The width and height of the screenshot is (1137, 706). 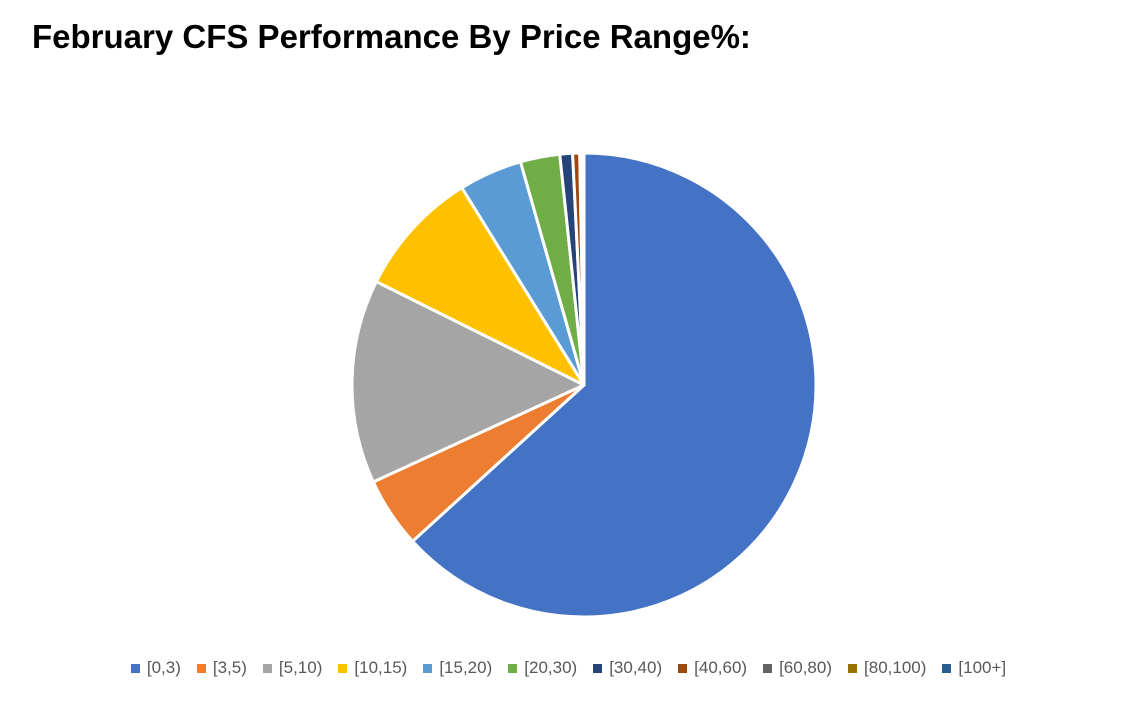 I want to click on legend-label: [20,30), so click(x=551, y=667).